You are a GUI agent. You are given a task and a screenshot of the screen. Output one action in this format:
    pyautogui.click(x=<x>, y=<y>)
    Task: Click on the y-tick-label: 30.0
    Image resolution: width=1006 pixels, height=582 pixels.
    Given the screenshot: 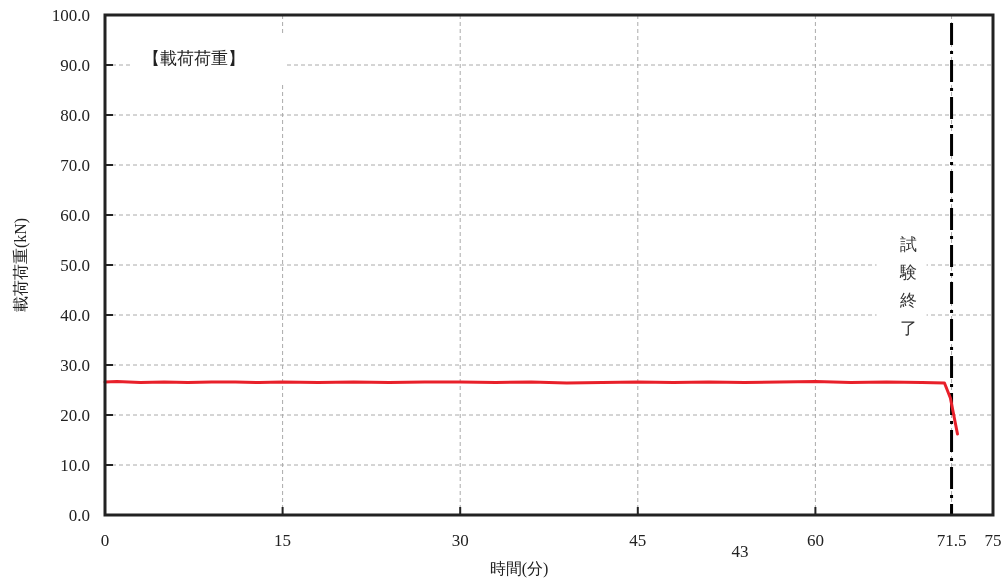 What is the action you would take?
    pyautogui.click(x=75, y=365)
    